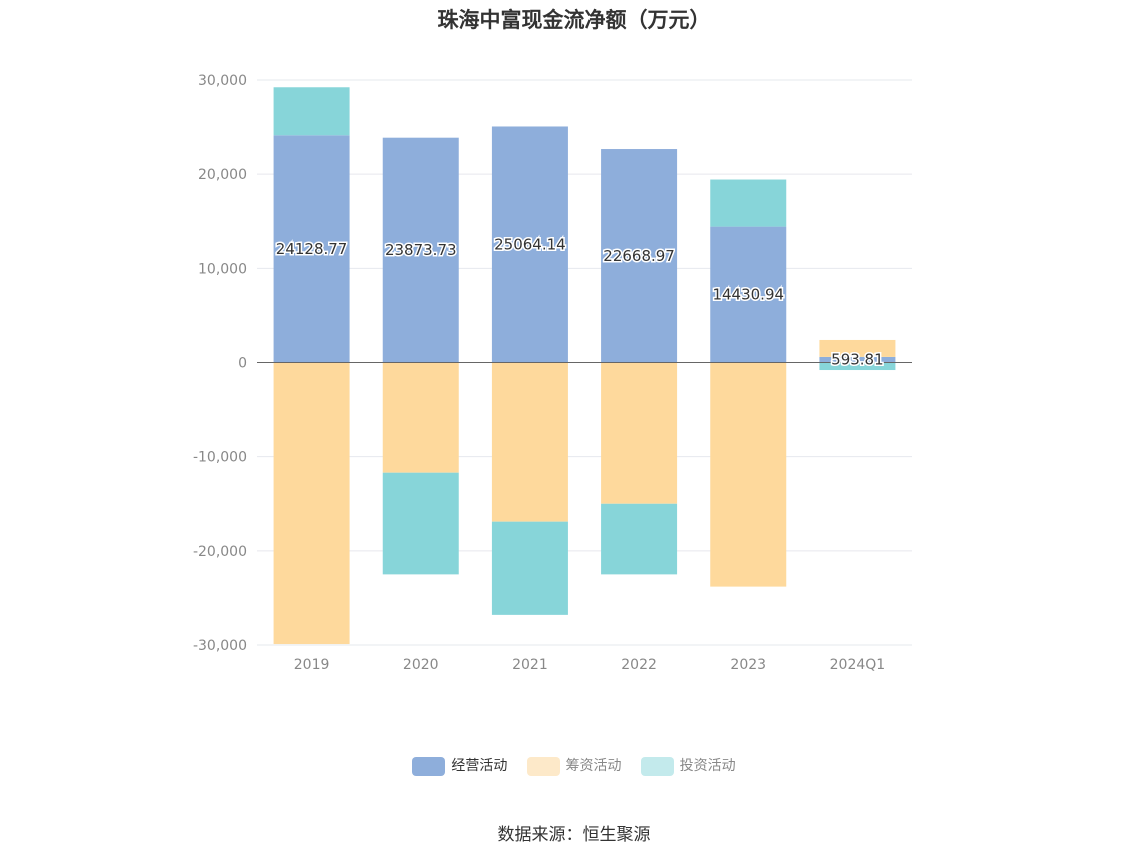 The width and height of the screenshot is (1148, 859). I want to click on legend-item-financing: 筹资活动, so click(574, 765).